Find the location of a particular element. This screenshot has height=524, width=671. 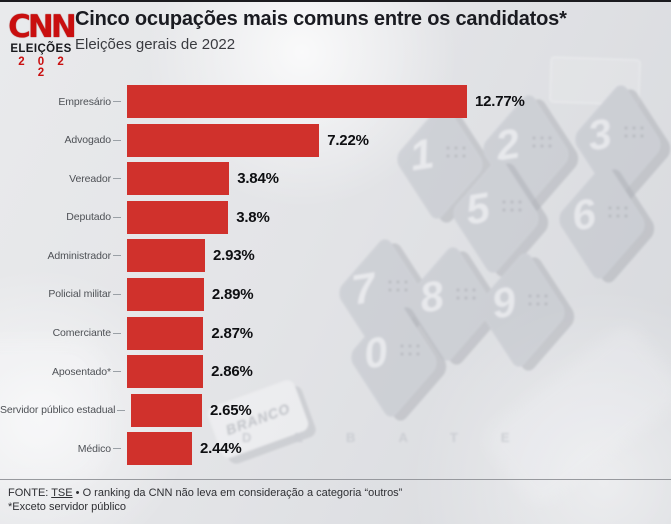

category-label: Aposentado* is located at coordinates (81, 371).